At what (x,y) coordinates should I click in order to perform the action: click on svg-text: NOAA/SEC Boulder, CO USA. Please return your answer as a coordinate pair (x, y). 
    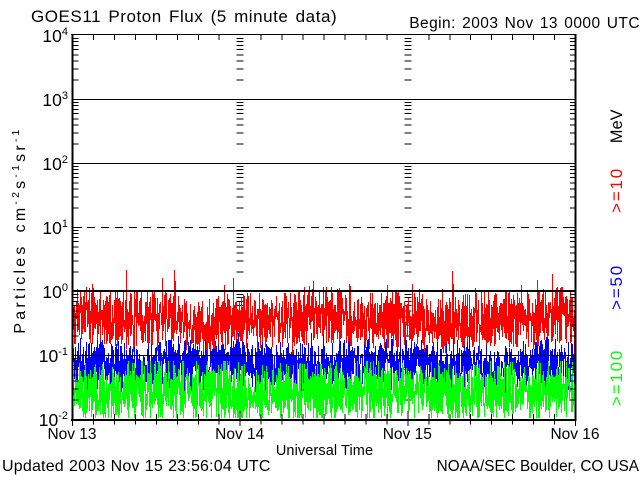
    Looking at the image, I should click on (538, 466).